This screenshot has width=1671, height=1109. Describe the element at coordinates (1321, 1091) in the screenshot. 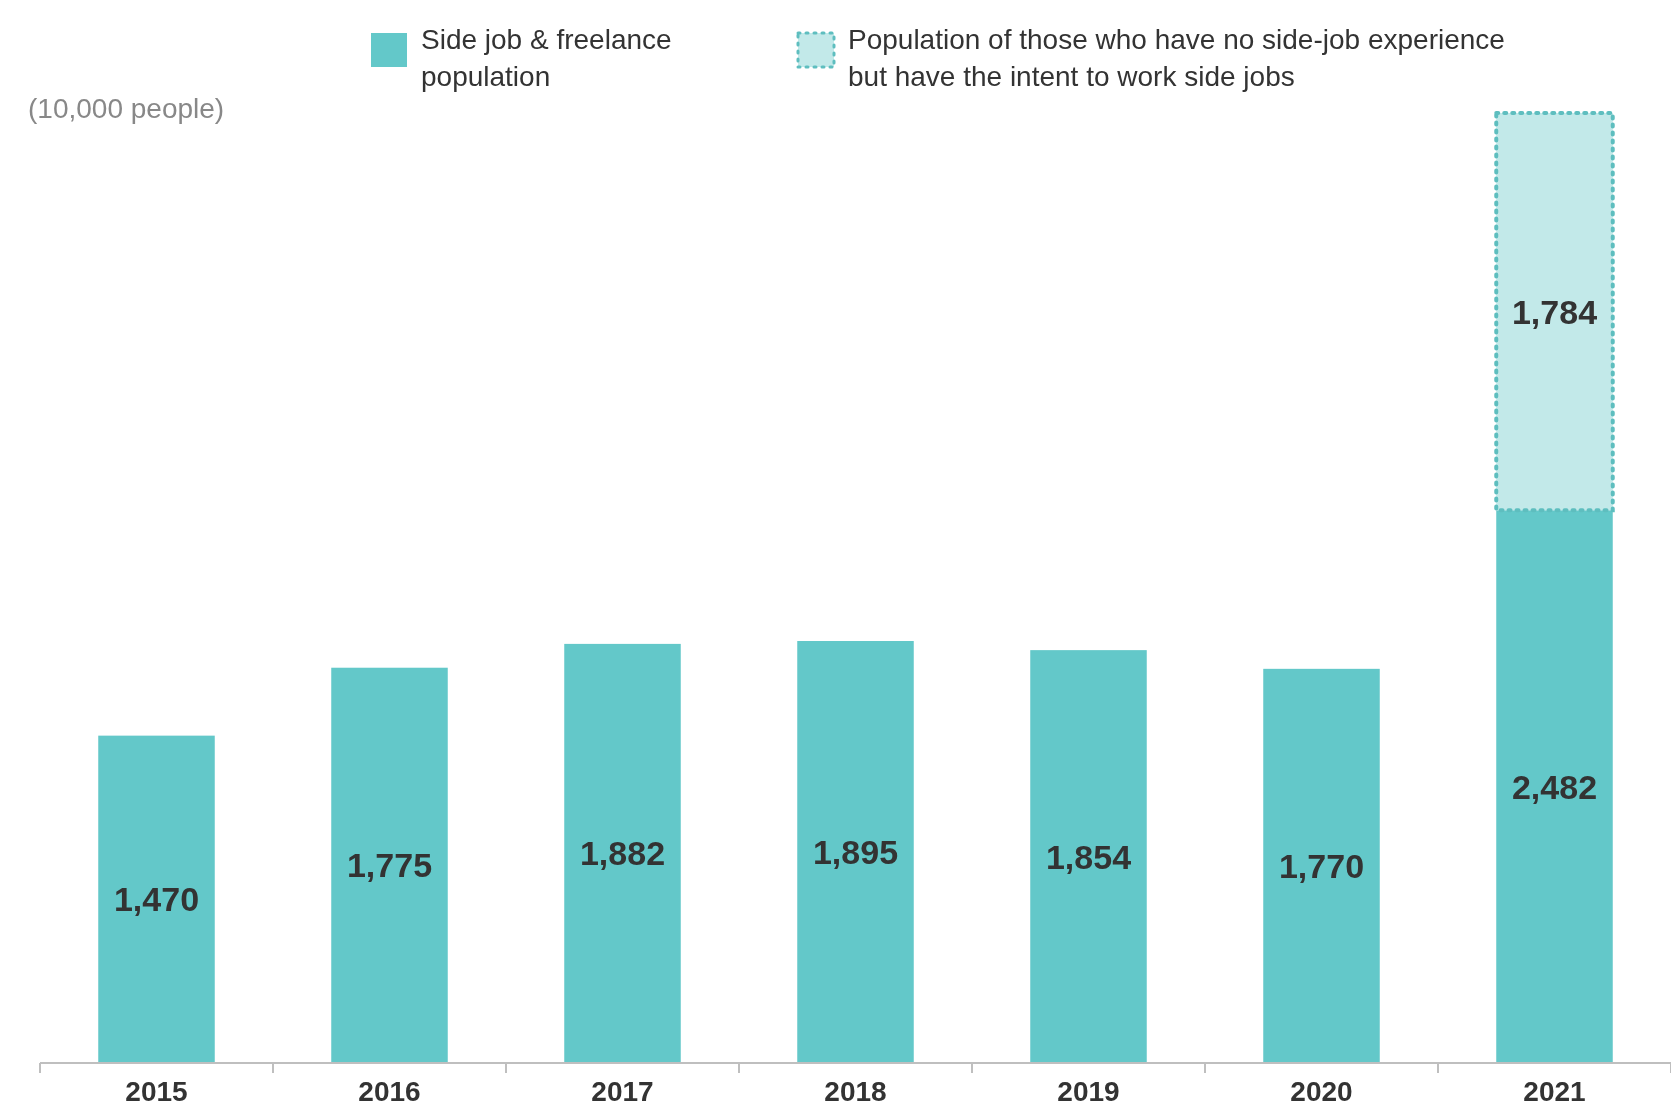

I see `x-tick-label: 2020` at that location.